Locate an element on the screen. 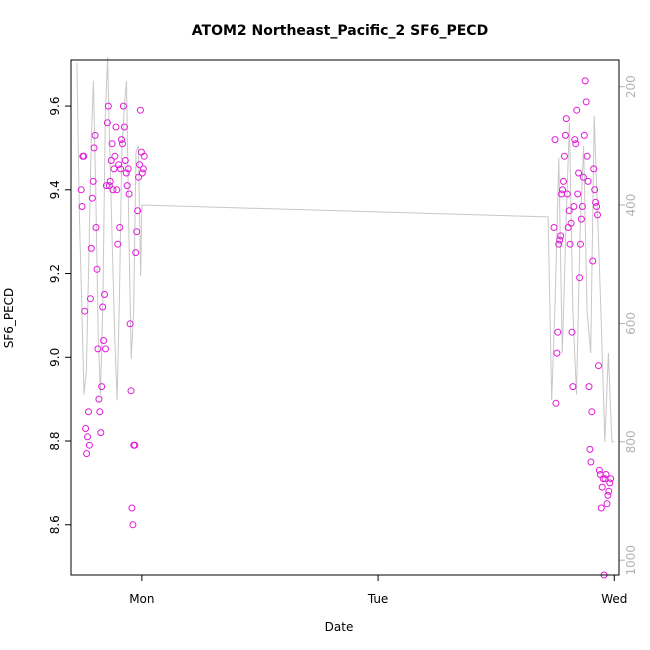 The image size is (650, 650). chart-title: ATOM2 Northeast_Pacific_2 SF6_PECD is located at coordinates (340, 31).